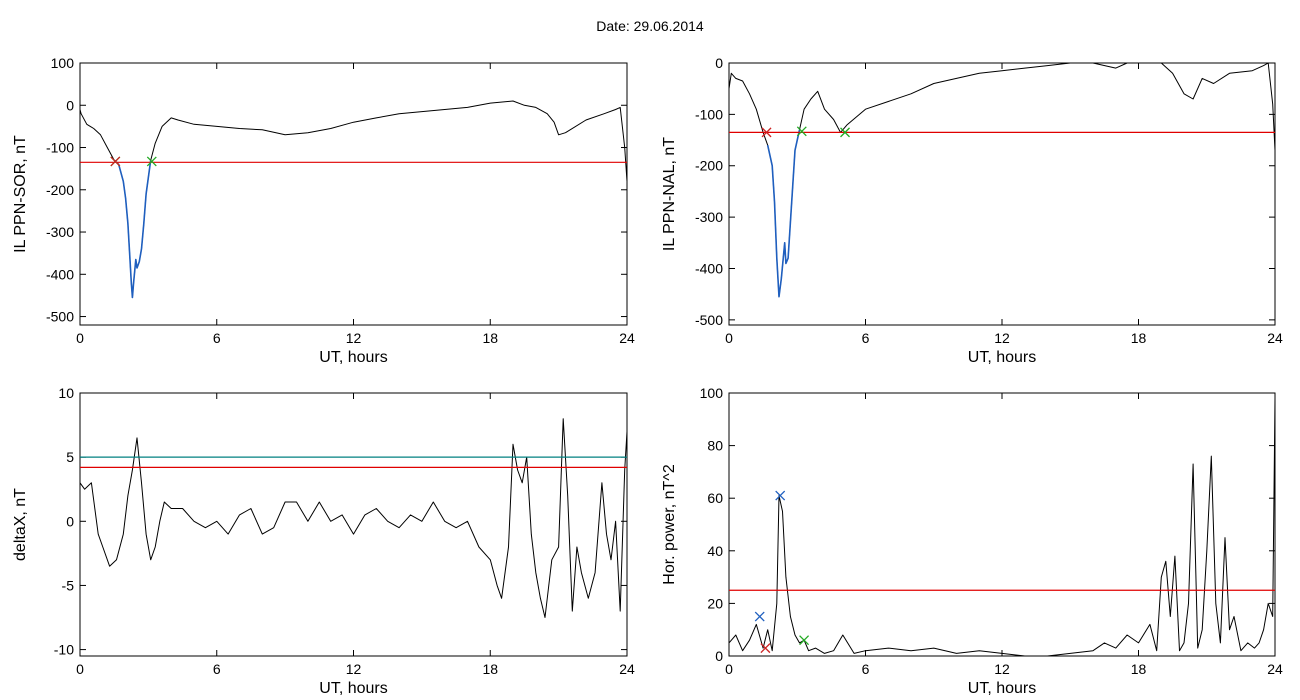  What do you see at coordinates (68, 585) in the screenshot?
I see `y-tick-label: -5` at bounding box center [68, 585].